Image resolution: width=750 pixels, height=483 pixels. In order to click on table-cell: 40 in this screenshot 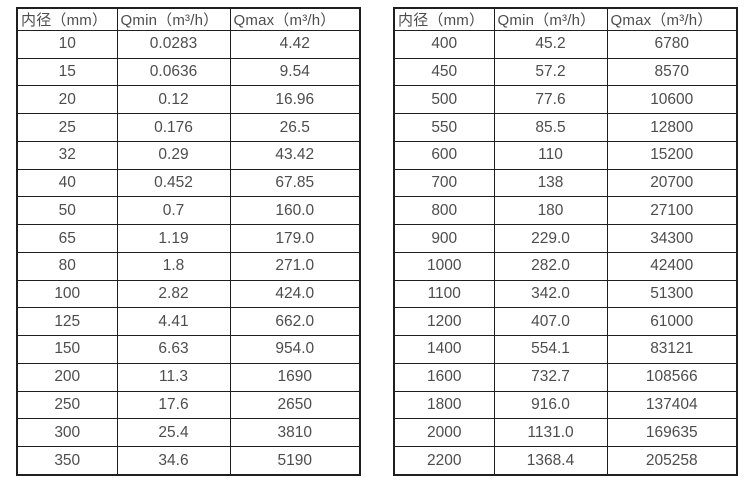, I will do `click(67, 183)`.